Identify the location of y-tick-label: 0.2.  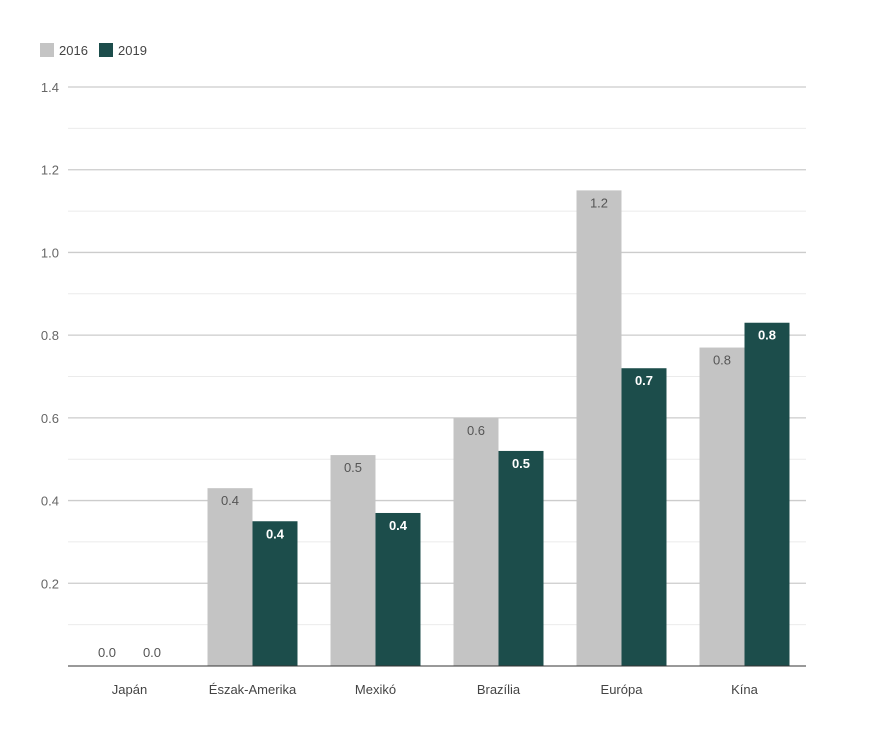
(50, 583).